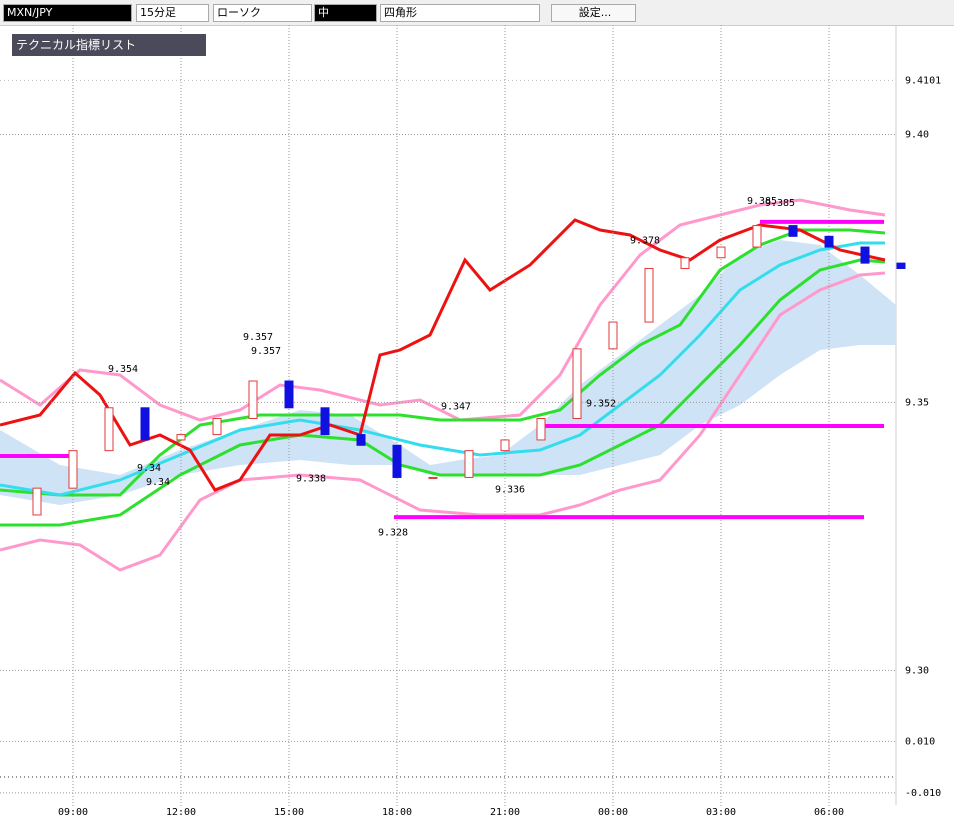 The width and height of the screenshot is (954, 821). I want to click on y-tick-label: 9.35, so click(917, 402).